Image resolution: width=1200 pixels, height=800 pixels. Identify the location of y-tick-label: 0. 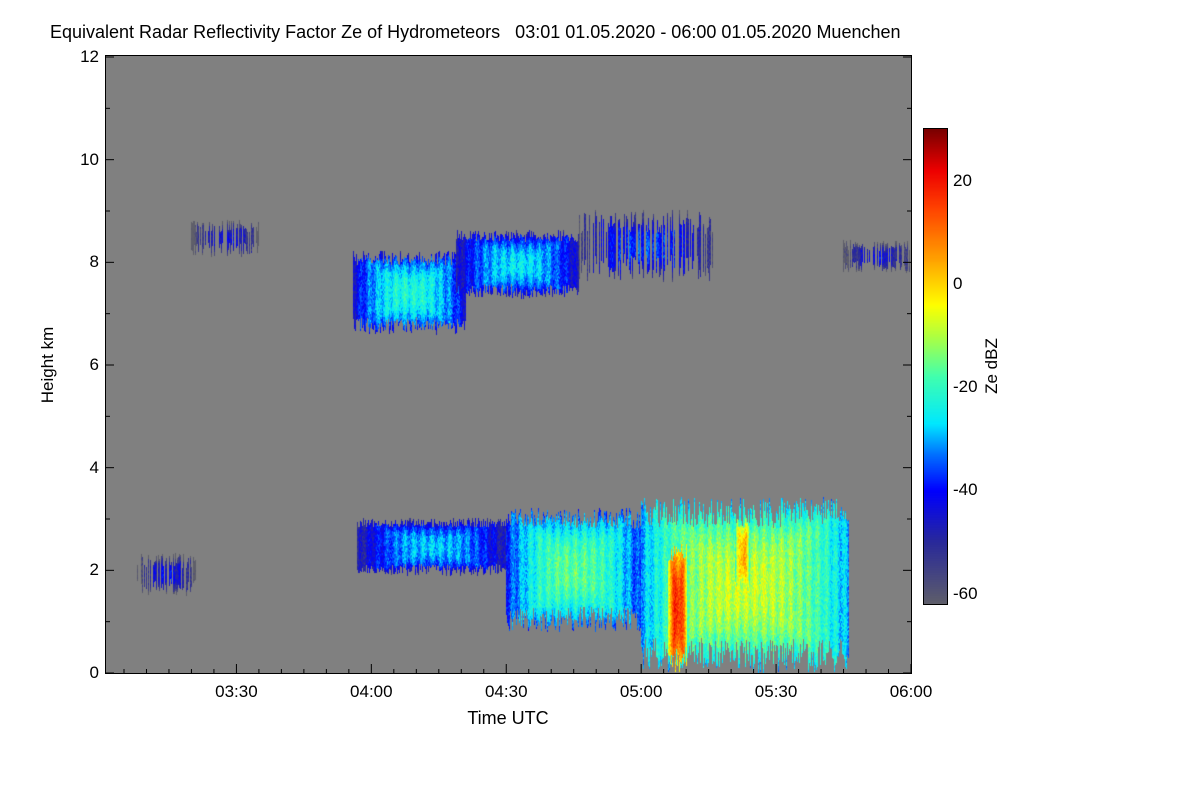
(94, 672).